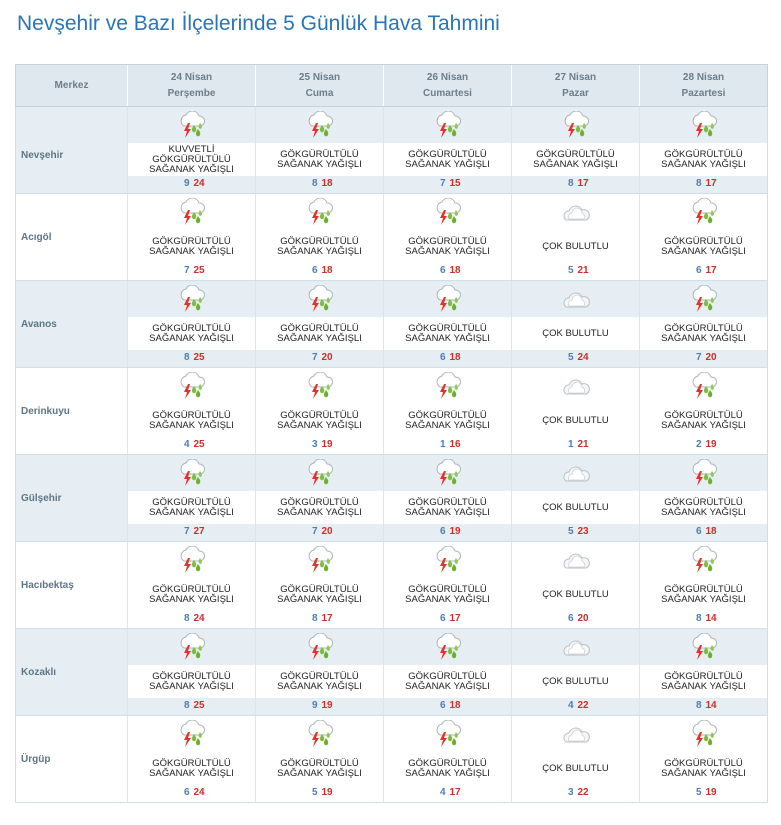  What do you see at coordinates (319, 85) in the screenshot?
I see `day-header: 25 Nisan Cuma` at bounding box center [319, 85].